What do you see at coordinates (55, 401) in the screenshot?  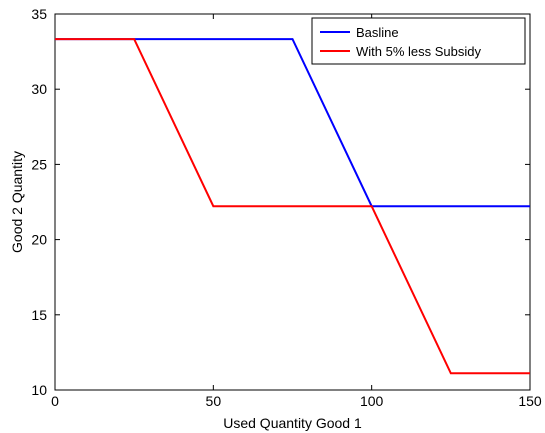 I see `x-tick-label: 0` at bounding box center [55, 401].